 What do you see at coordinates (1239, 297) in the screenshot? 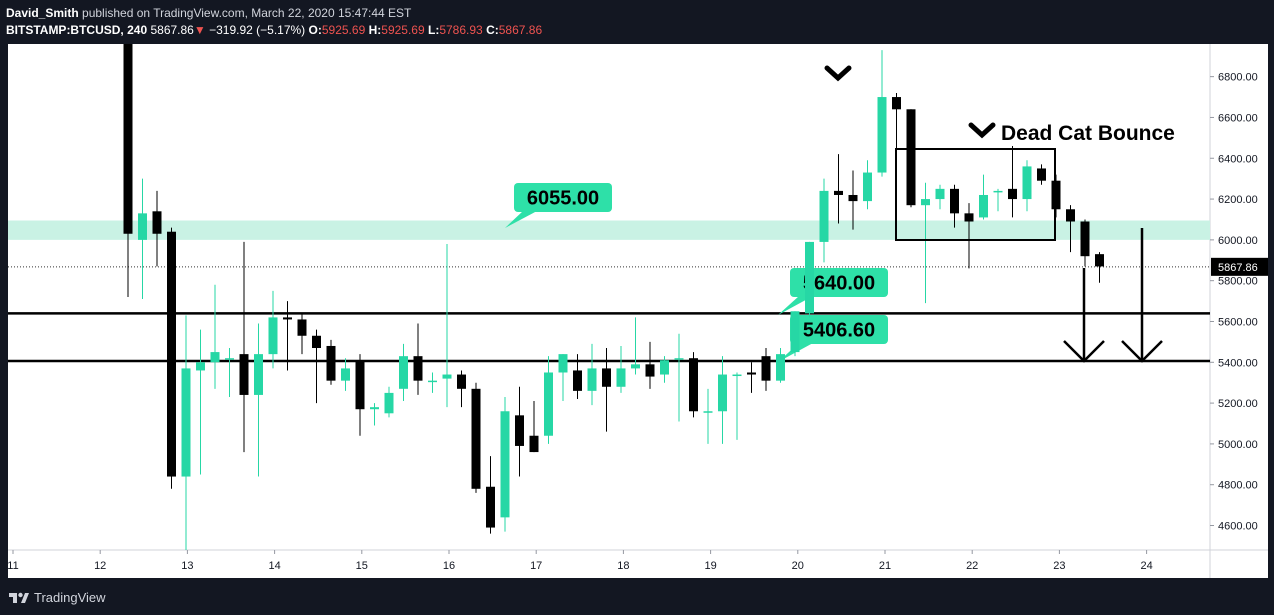
I see `price-axis` at bounding box center [1239, 297].